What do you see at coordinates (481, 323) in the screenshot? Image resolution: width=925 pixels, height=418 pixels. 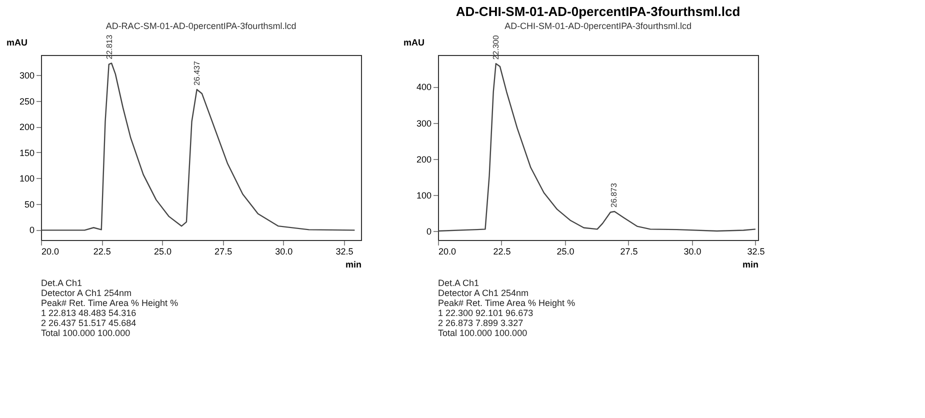 I see `text: 2 26.873 7.899 3.327` at bounding box center [481, 323].